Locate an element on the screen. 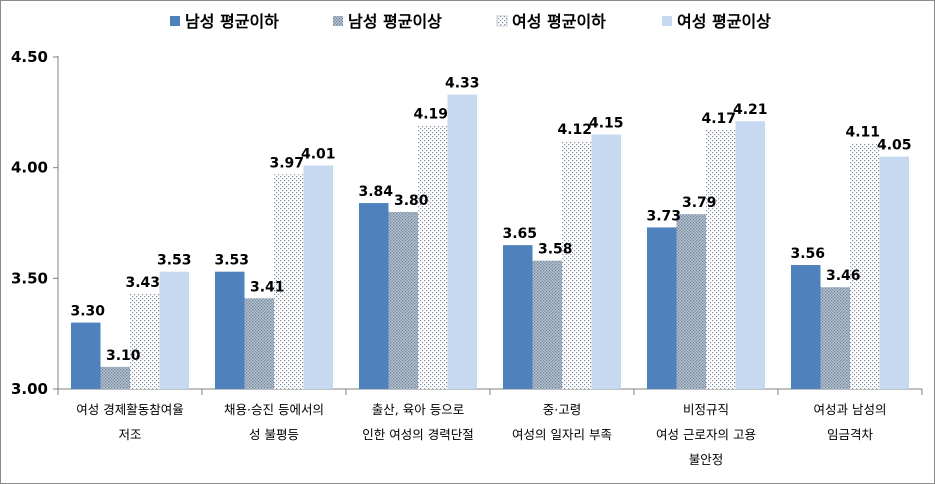 This screenshot has height=484, width=935. legend-label: 여성 평균이하 is located at coordinates (559, 21).